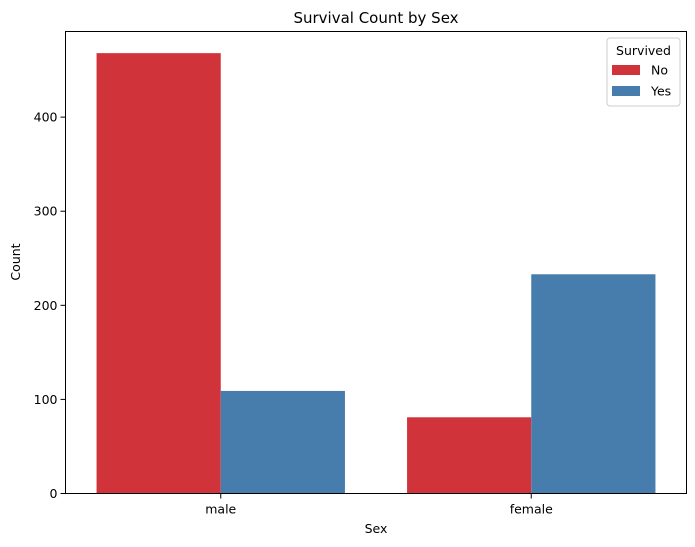  Describe the element at coordinates (643, 50) in the screenshot. I see `legend-title: Survived` at that location.